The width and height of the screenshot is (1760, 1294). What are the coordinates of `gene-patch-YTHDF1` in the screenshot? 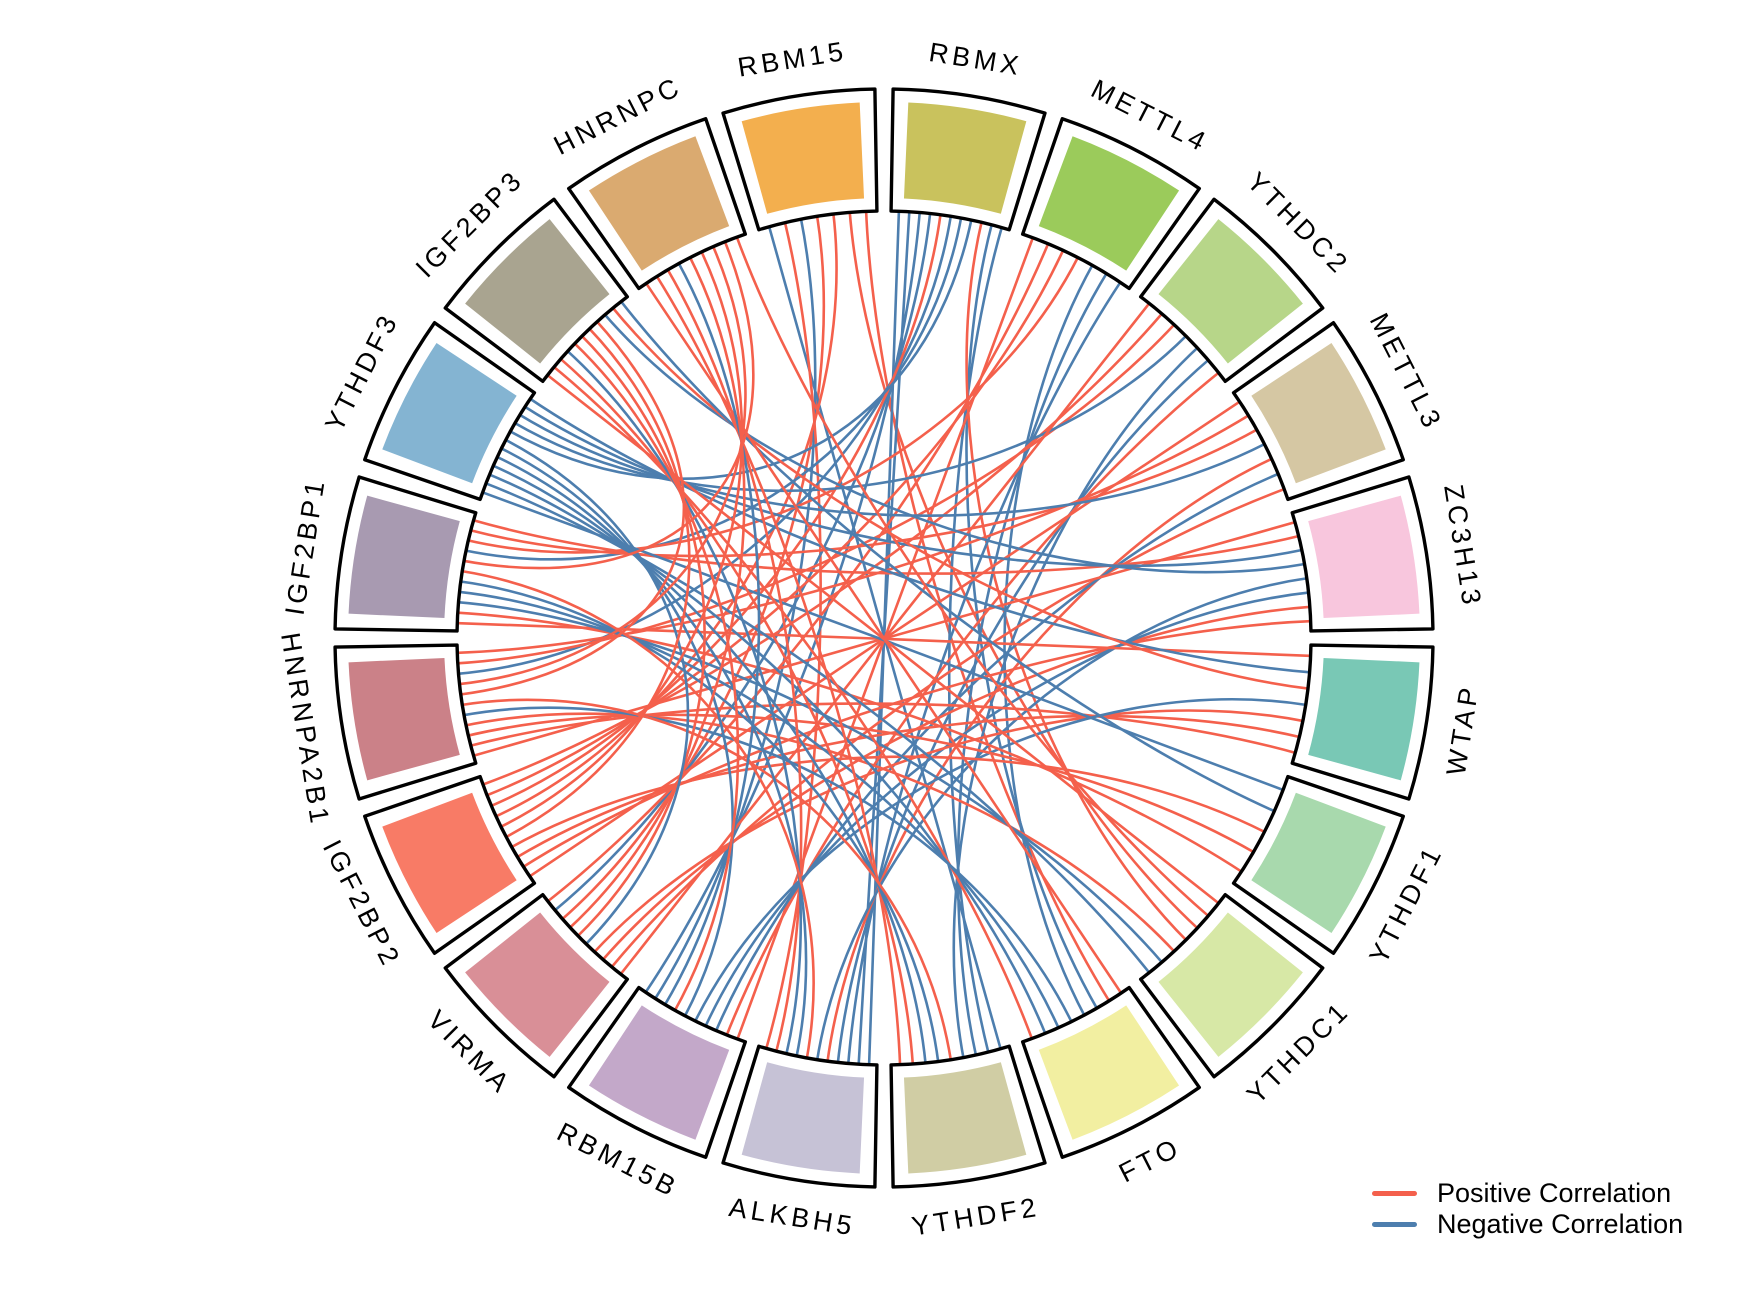 It's located at (1318, 863).